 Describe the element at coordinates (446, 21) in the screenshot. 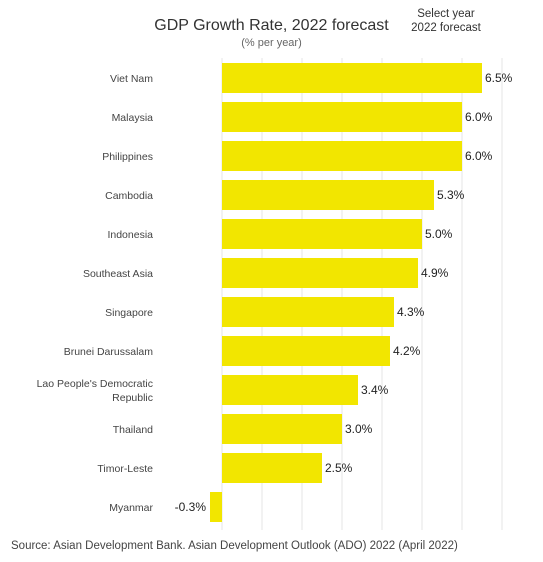

I see `year-selector: Select year 2022 forecast` at that location.